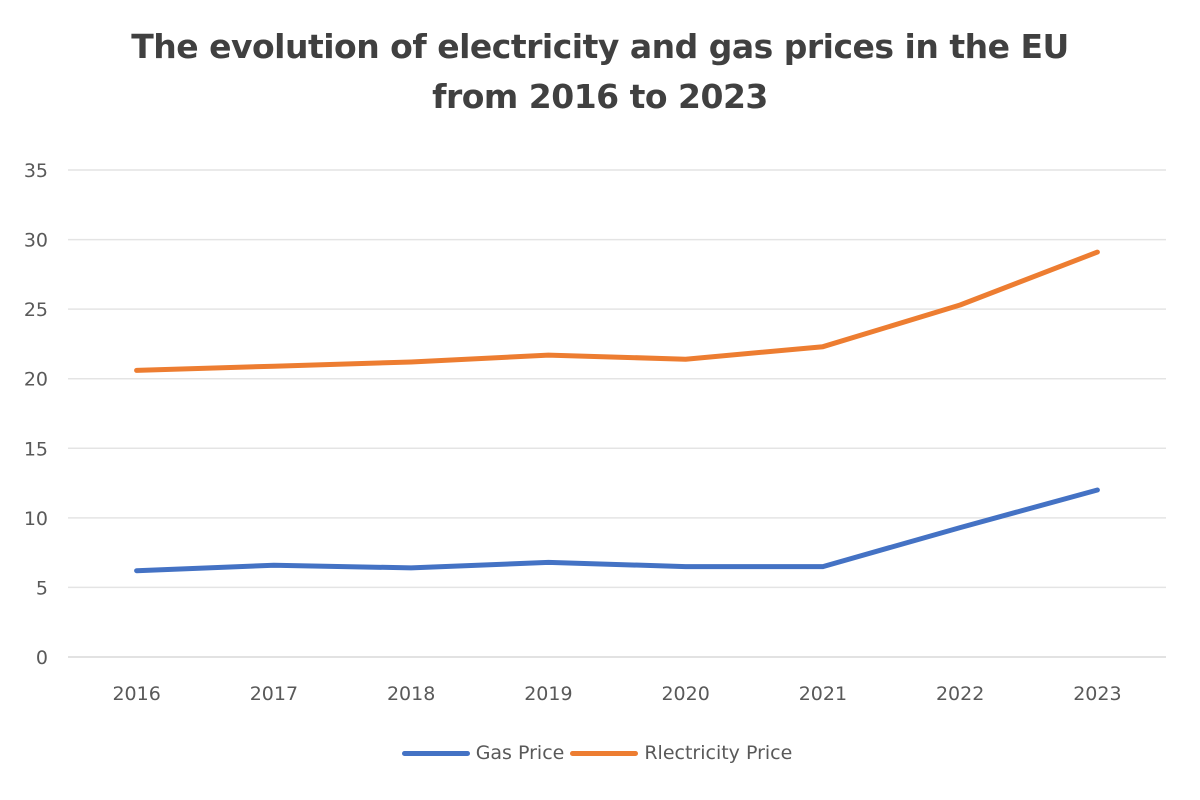 Image resolution: width=1200 pixels, height=800 pixels. What do you see at coordinates (600, 96) in the screenshot?
I see `chart-title-line-2: from 2016 to 2023` at bounding box center [600, 96].